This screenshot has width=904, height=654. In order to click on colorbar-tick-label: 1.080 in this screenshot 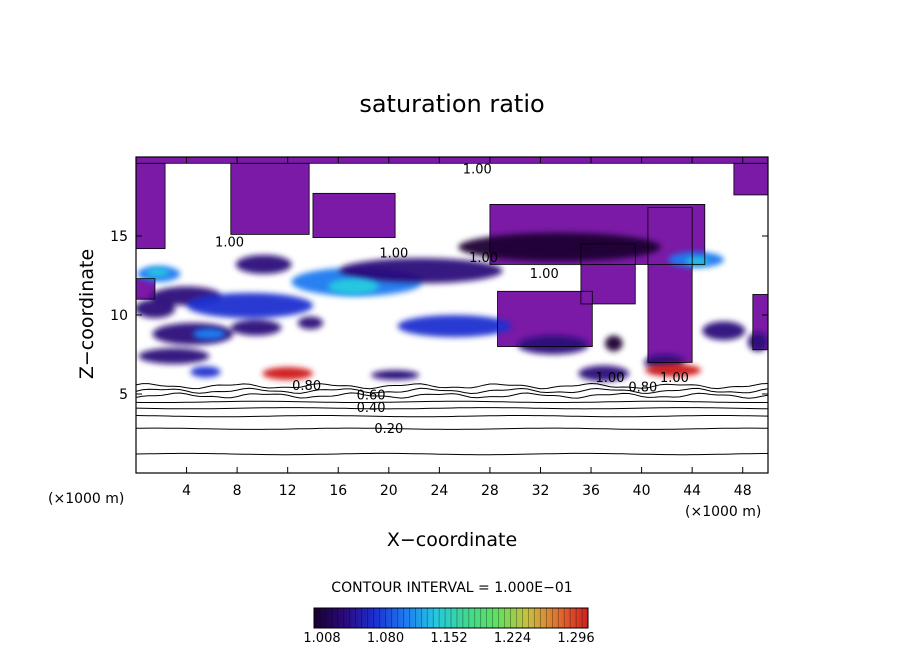, I will do `click(385, 638)`.